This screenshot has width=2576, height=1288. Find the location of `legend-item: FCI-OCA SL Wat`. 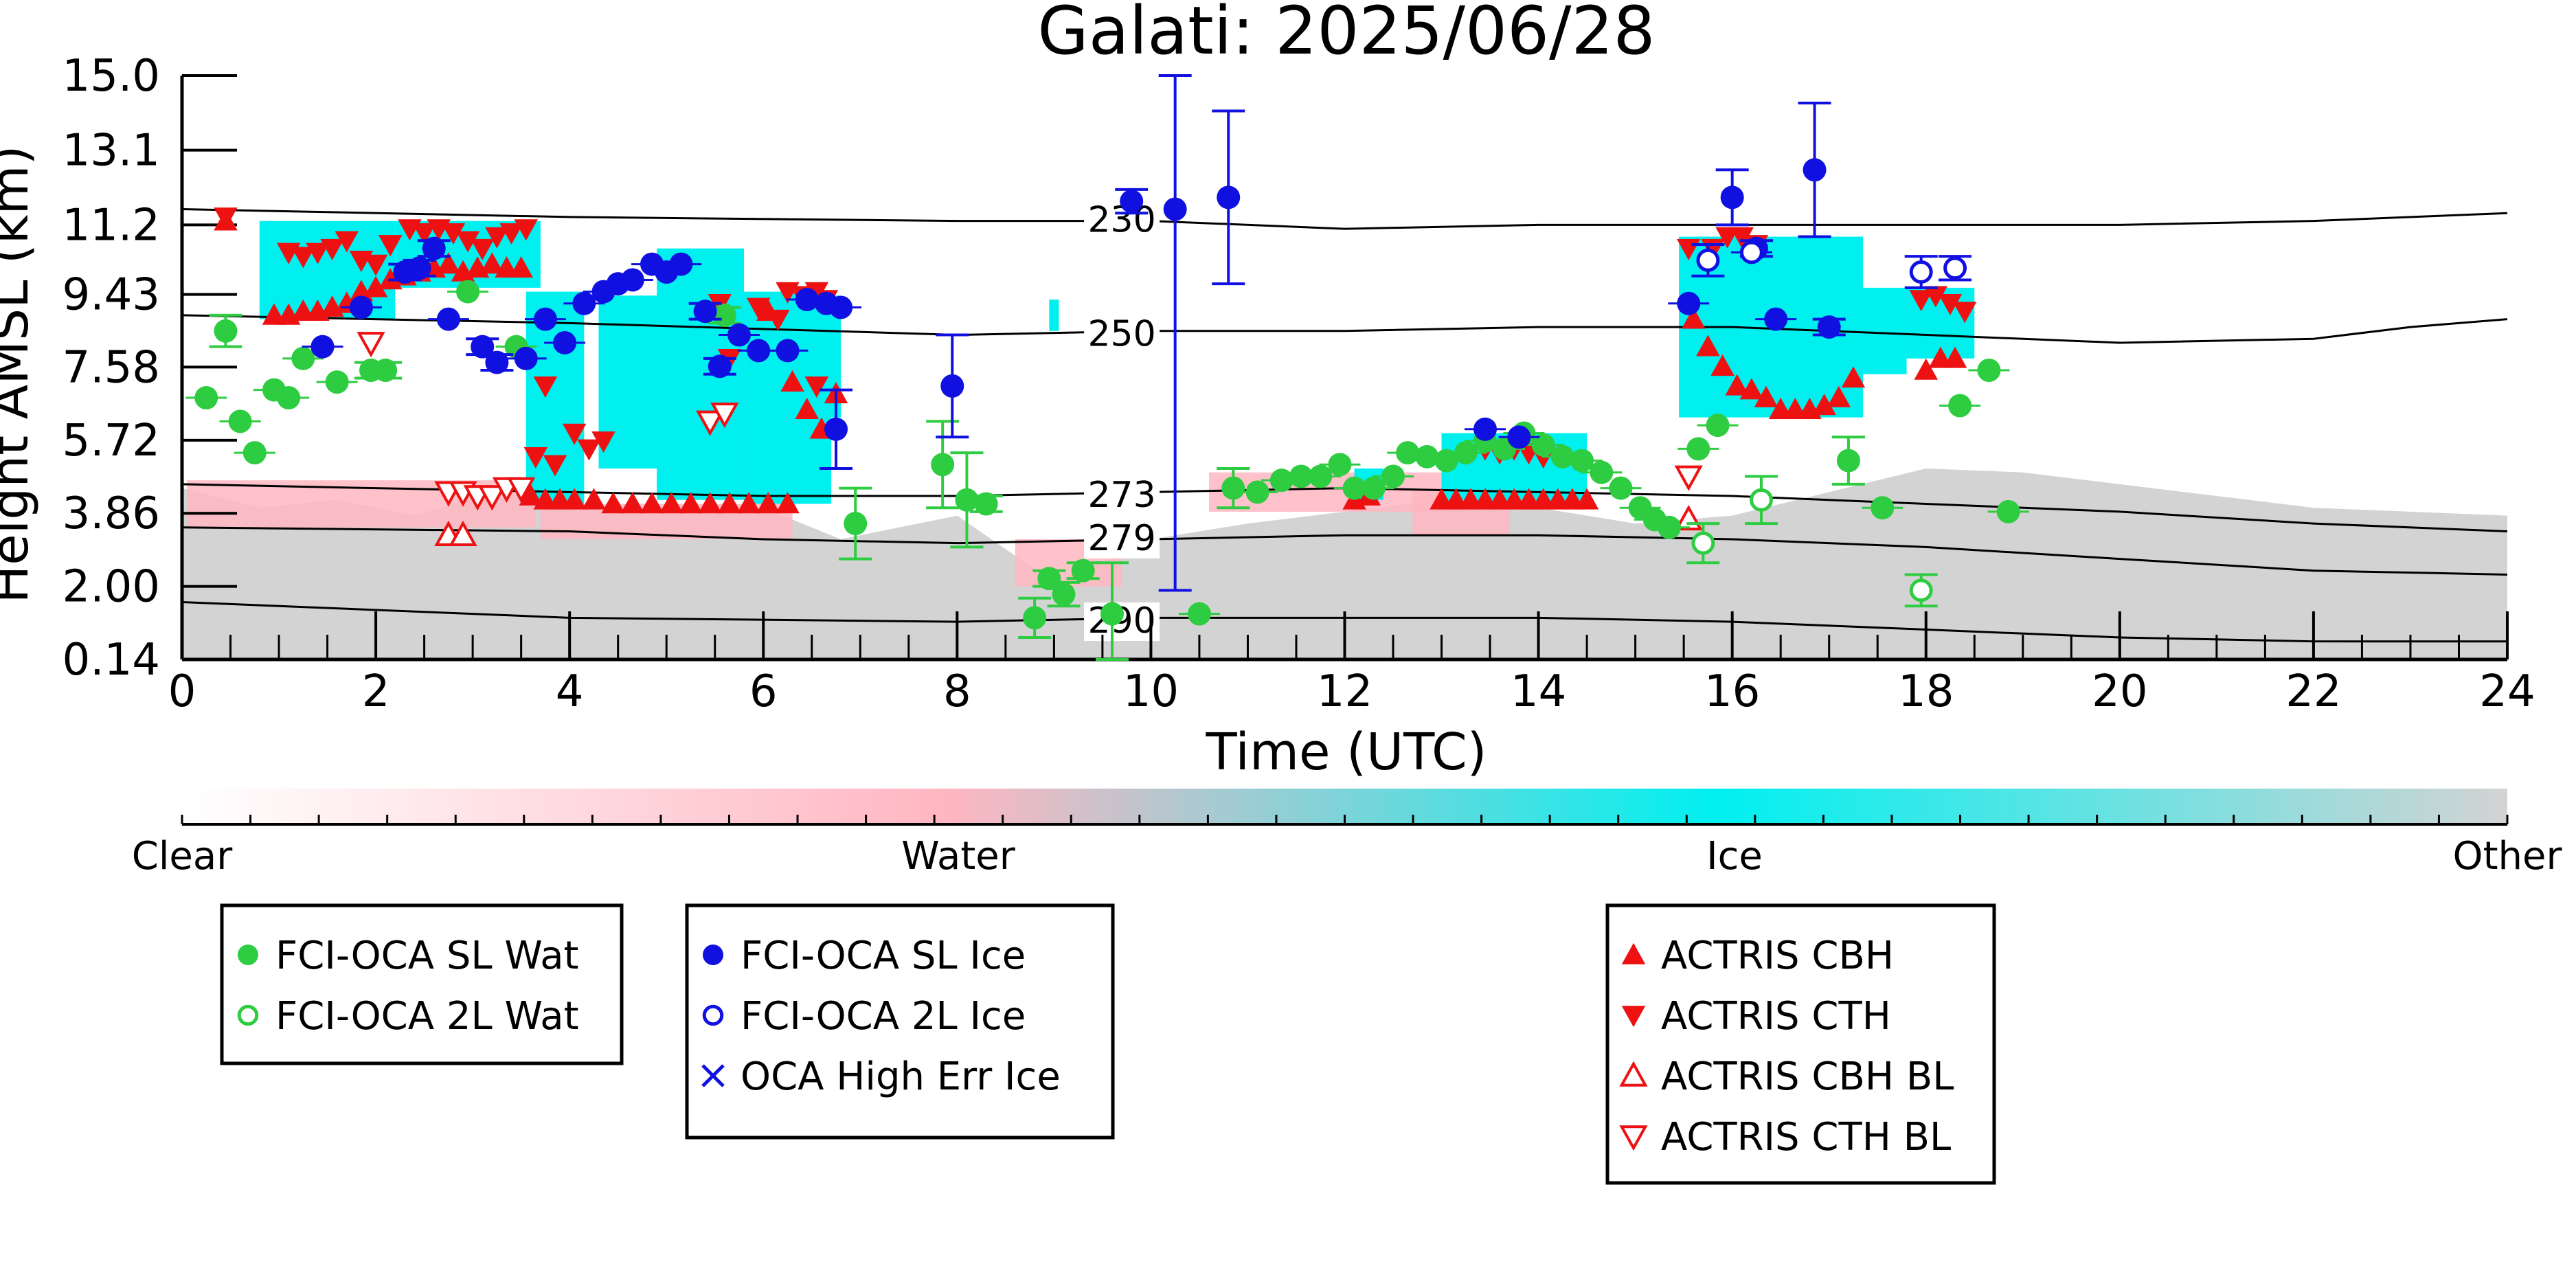

legend-item: FCI-OCA SL Wat is located at coordinates (408, 956).